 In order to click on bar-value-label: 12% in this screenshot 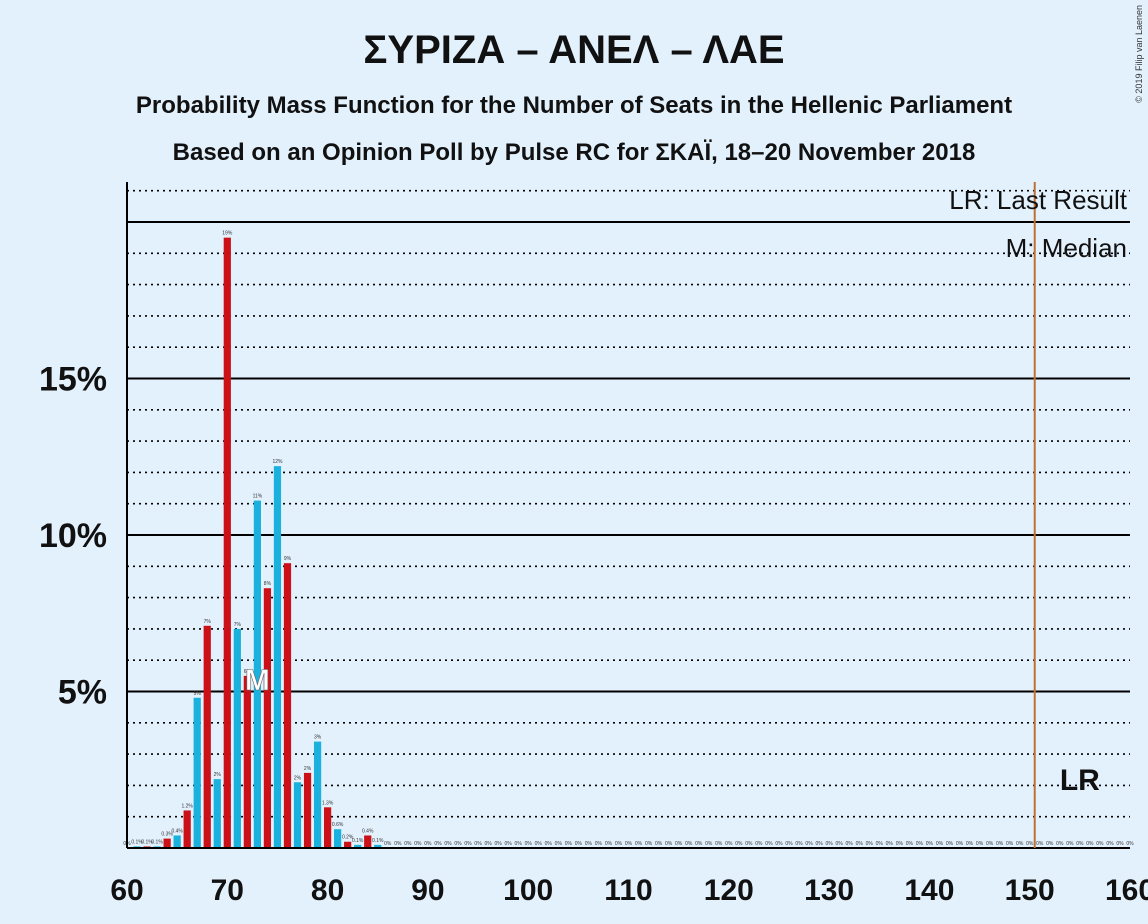, I will do `click(277, 462)`.